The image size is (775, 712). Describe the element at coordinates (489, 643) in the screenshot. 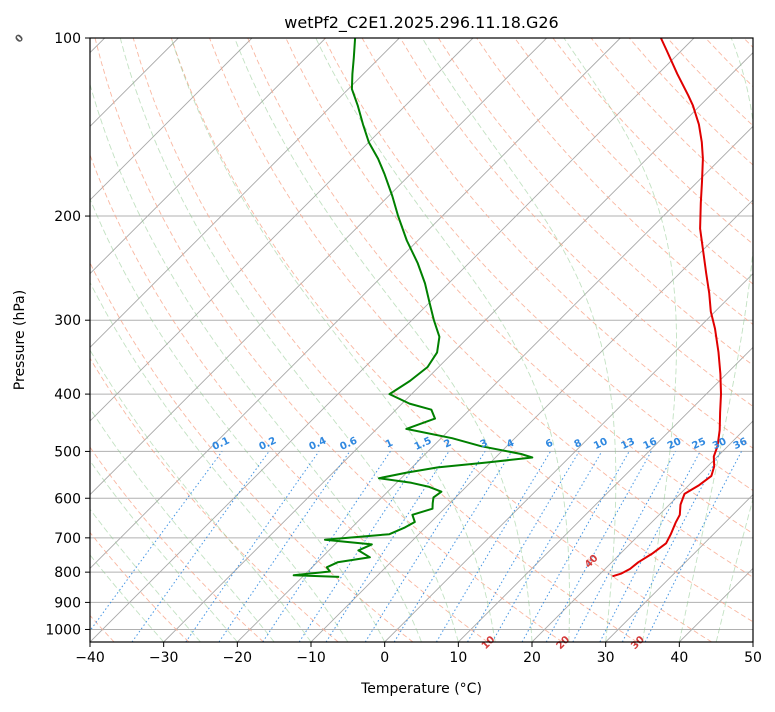

I see `dry-adiabat-label: 10` at that location.